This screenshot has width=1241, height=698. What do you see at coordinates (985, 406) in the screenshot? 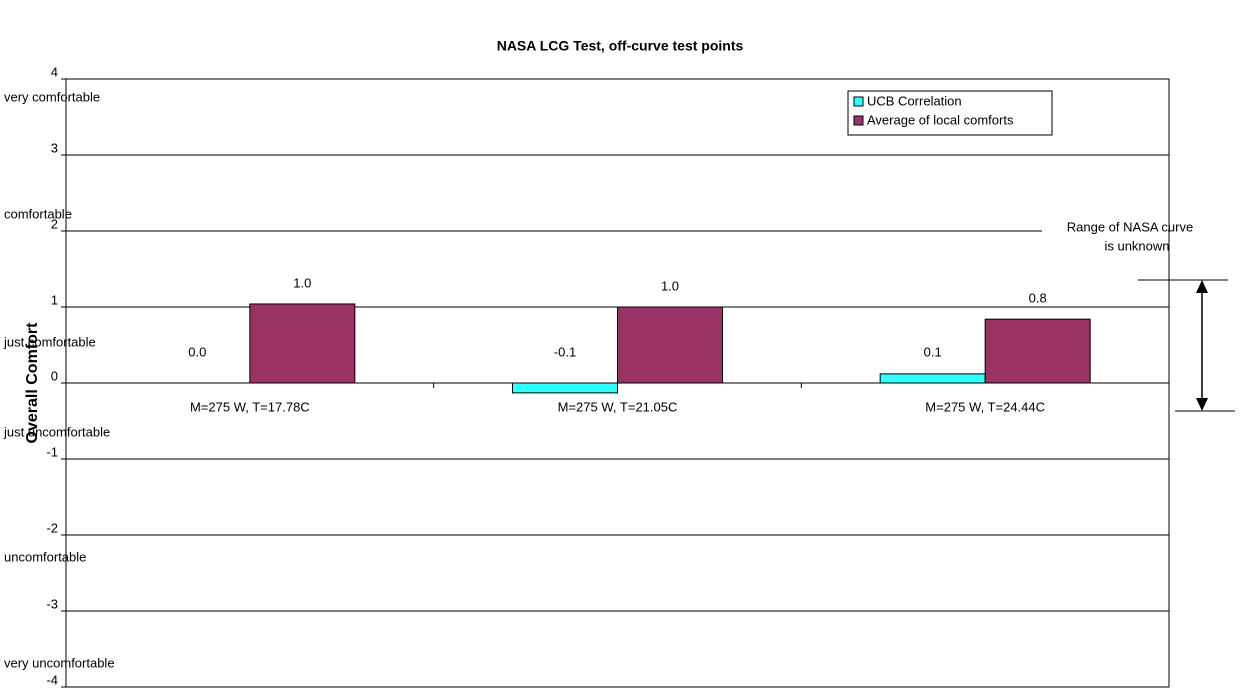
I see `x-tick-label: M=275 W, T=24.44C` at bounding box center [985, 406].